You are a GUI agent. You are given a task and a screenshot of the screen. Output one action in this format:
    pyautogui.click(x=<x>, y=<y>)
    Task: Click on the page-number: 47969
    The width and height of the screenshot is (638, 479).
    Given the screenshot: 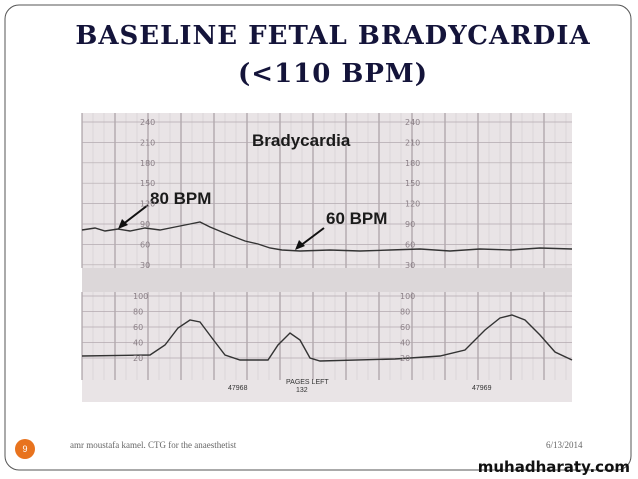 What is the action you would take?
    pyautogui.click(x=482, y=388)
    